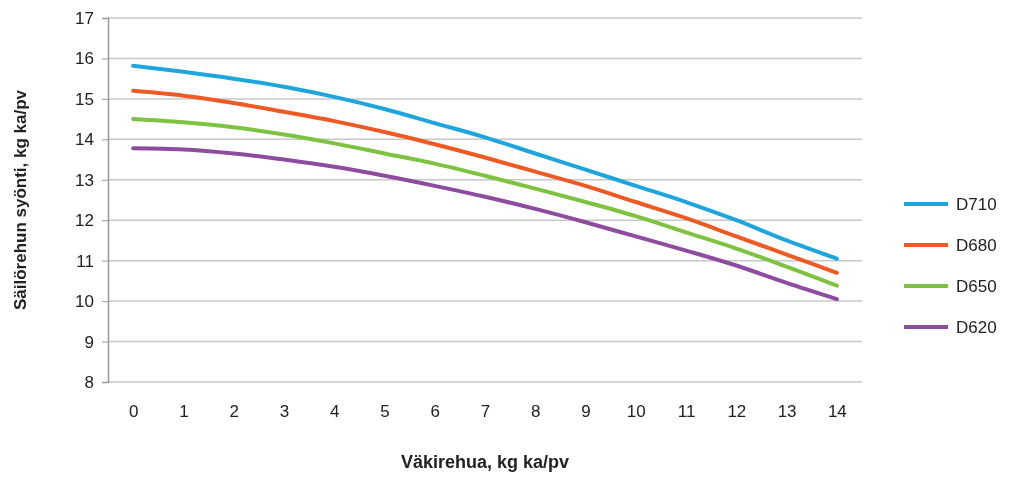 The height and width of the screenshot is (490, 1022). What do you see at coordinates (686, 412) in the screenshot?
I see `x-tick-label: 11` at bounding box center [686, 412].